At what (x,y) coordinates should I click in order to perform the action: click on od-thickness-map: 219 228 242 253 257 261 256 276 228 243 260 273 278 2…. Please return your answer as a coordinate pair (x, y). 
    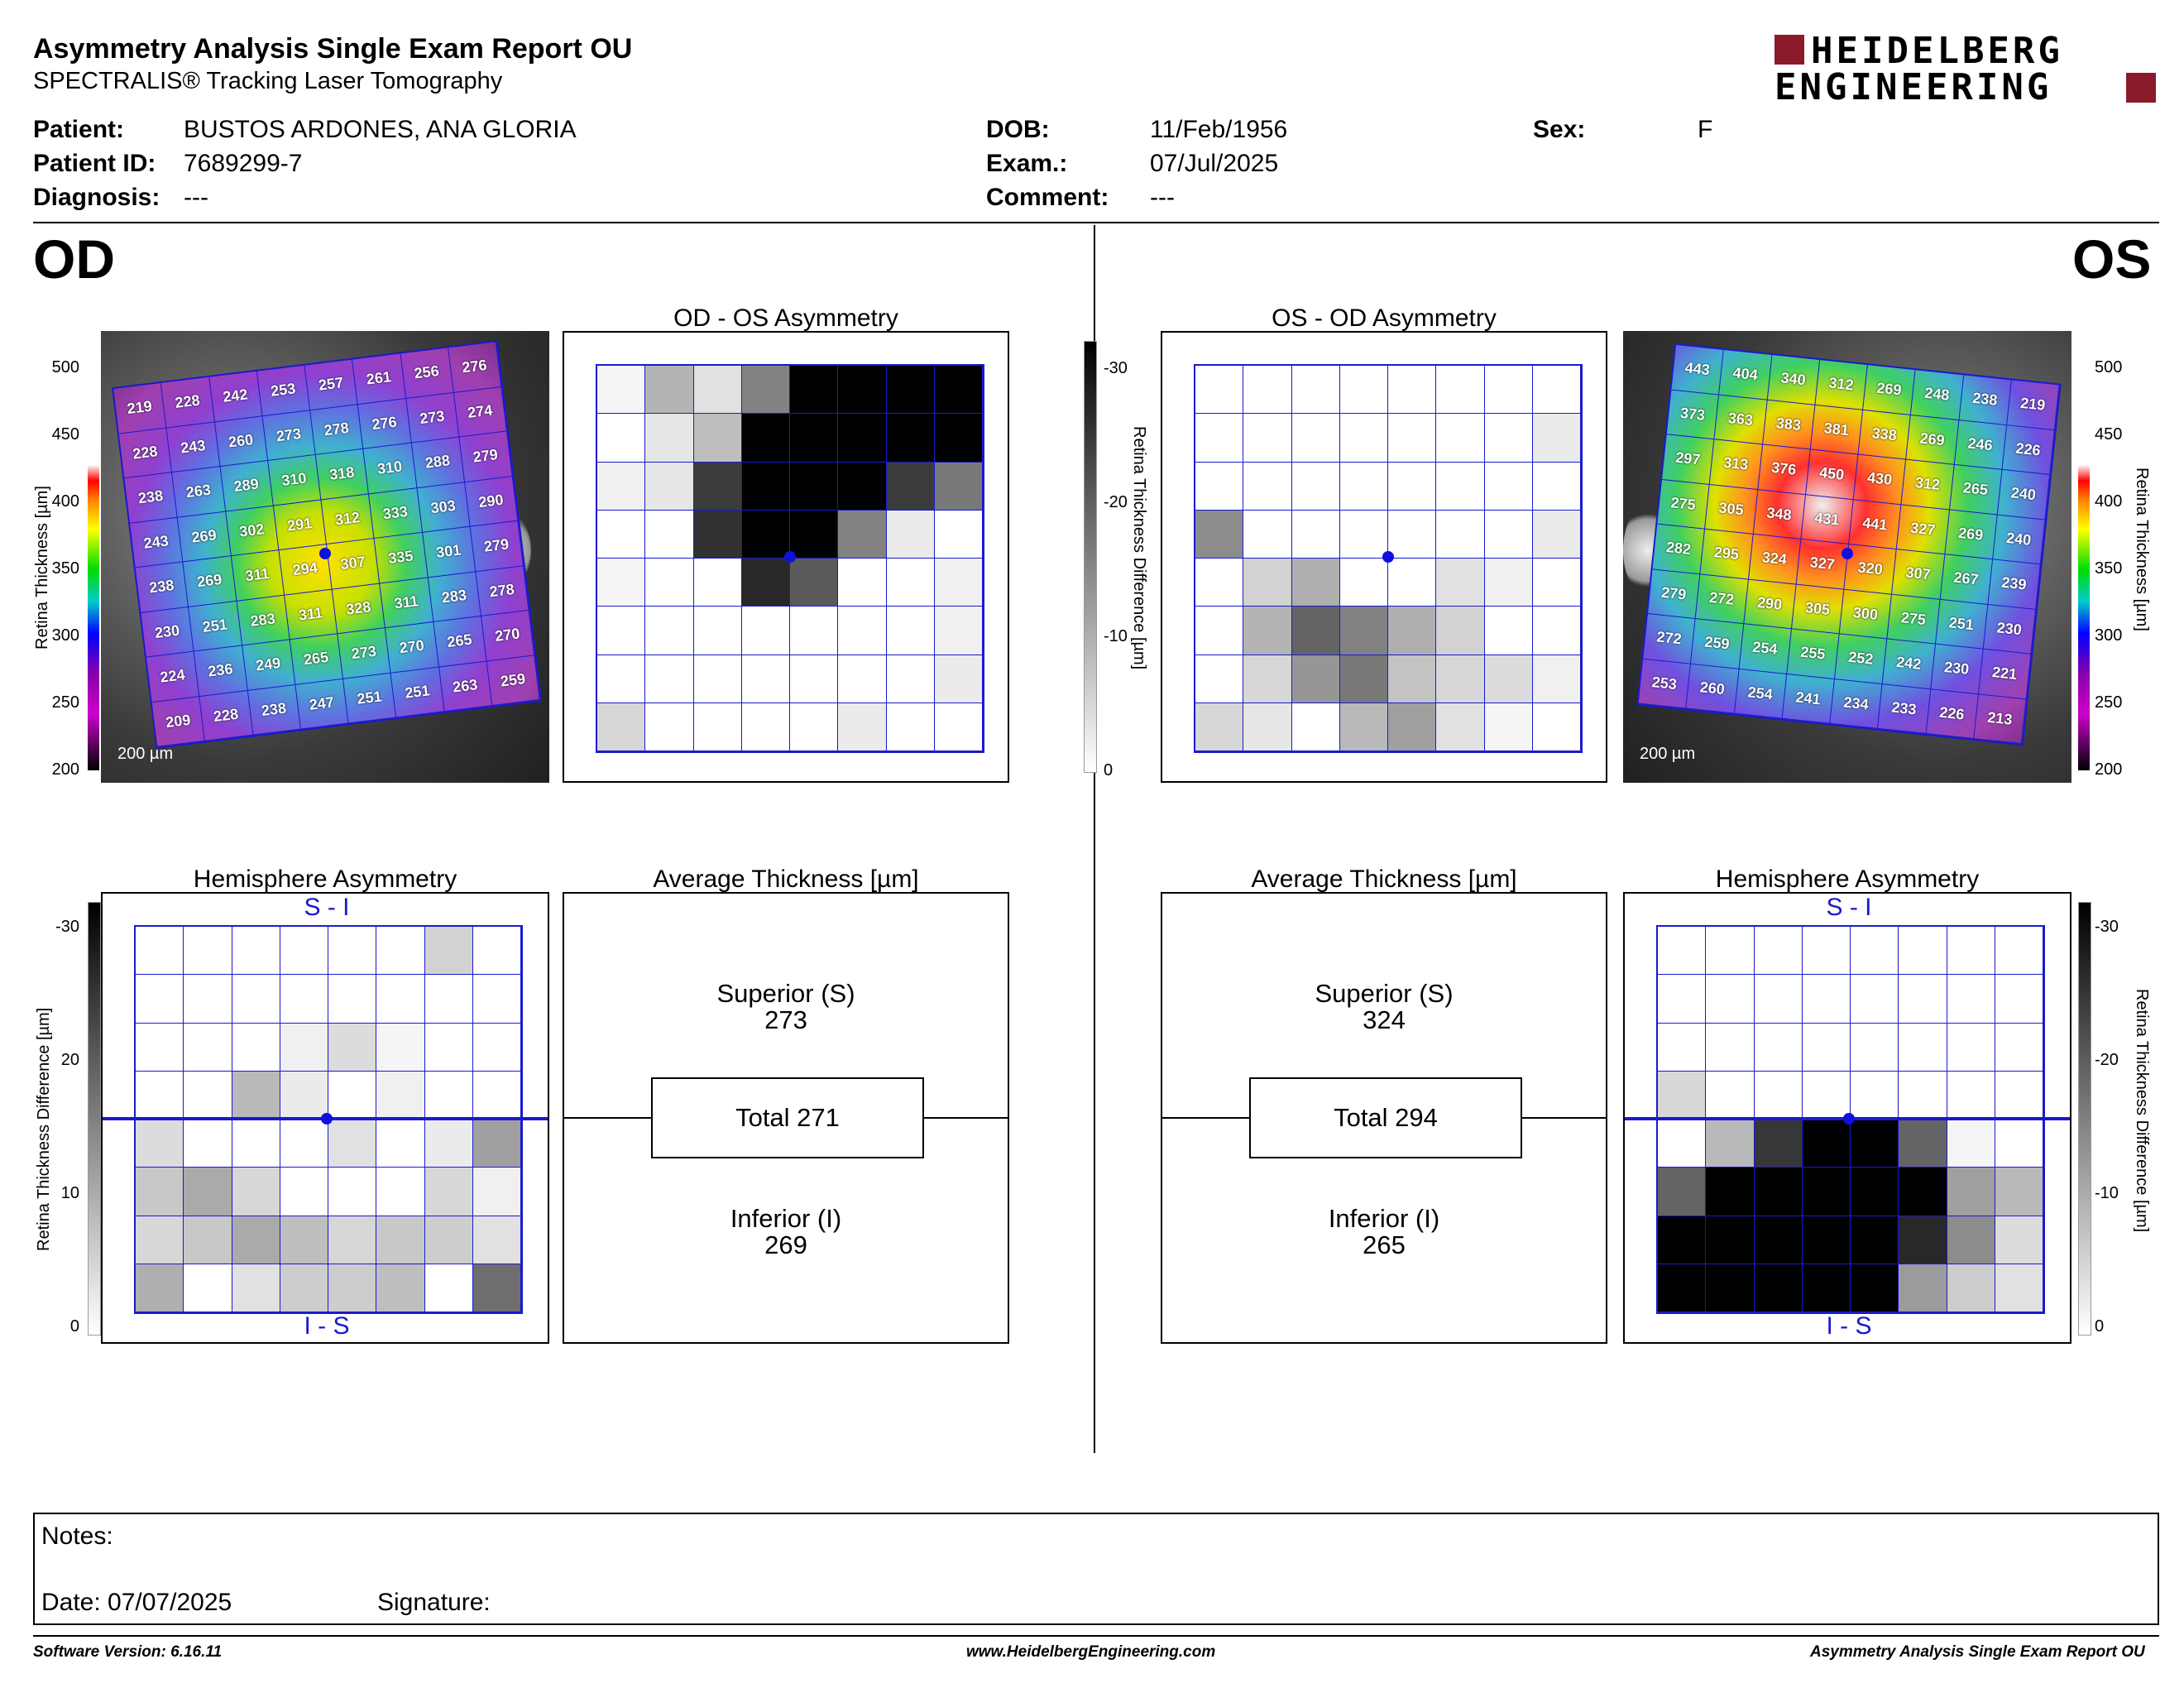
    Looking at the image, I should click on (327, 544).